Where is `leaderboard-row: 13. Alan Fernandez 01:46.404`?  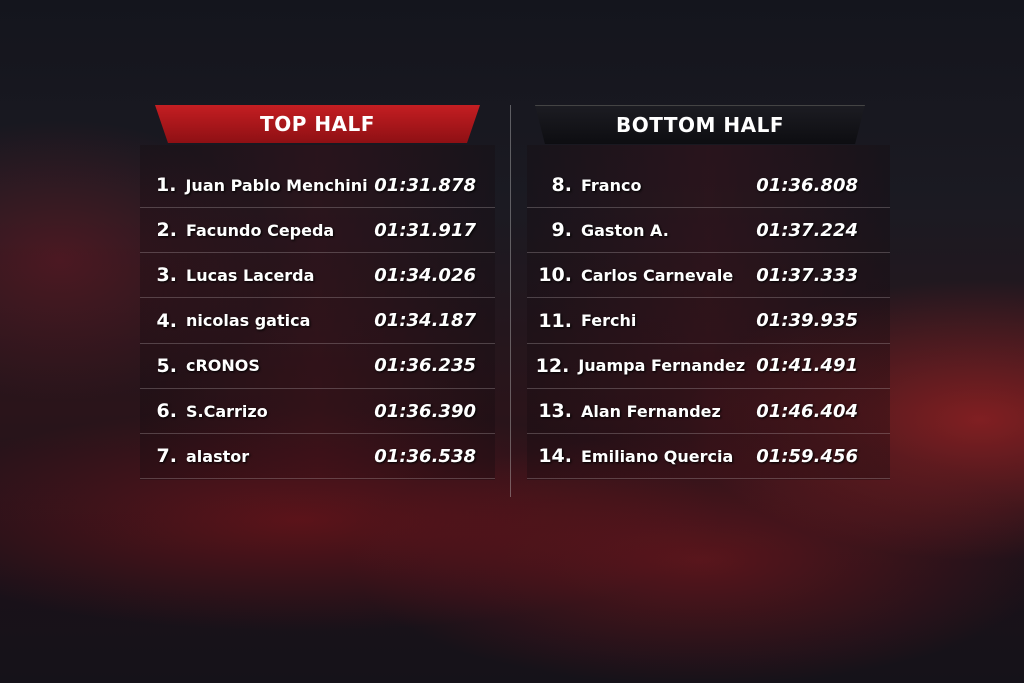
leaderboard-row: 13. Alan Fernandez 01:46.404 is located at coordinates (708, 411).